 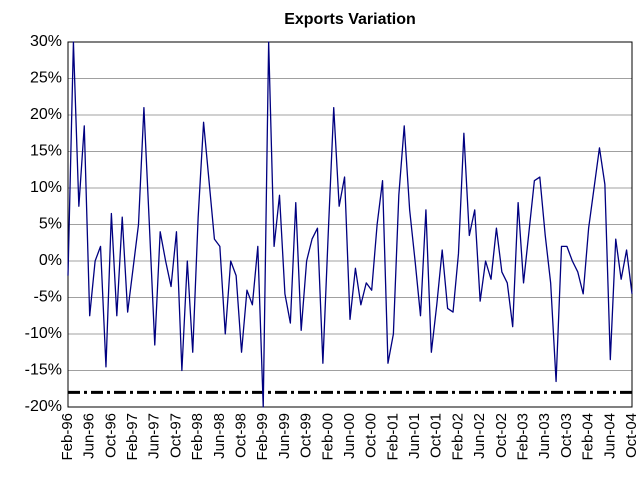 What do you see at coordinates (306, 435) in the screenshot?
I see `x-tick-label: Oct-99` at bounding box center [306, 435].